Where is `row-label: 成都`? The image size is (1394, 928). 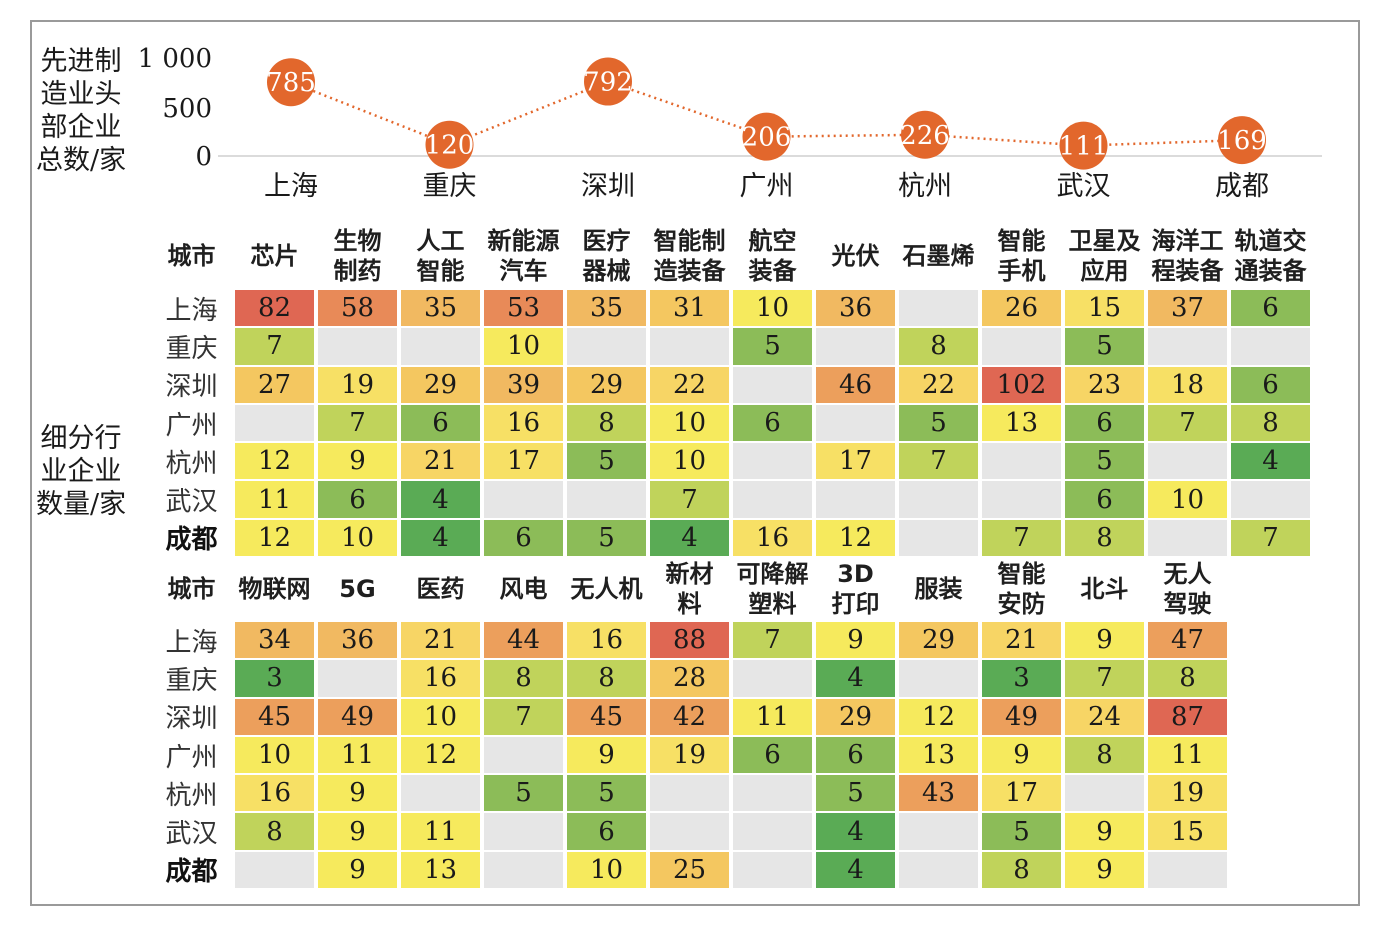 row-label: 成都 is located at coordinates (191, 540).